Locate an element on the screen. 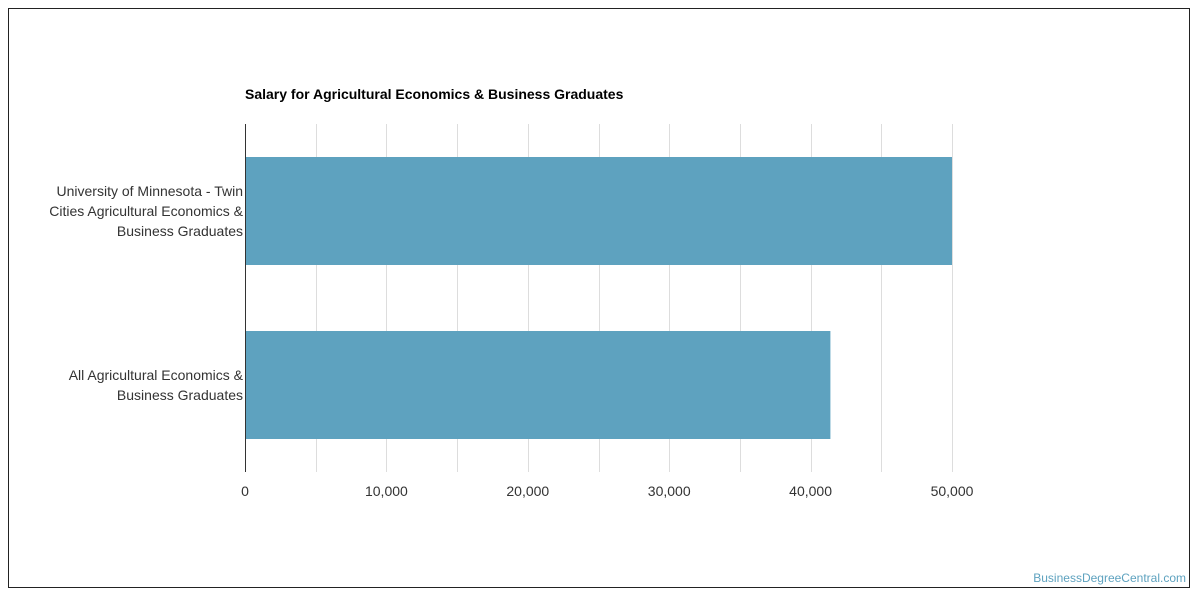 The width and height of the screenshot is (1200, 600). x-tick-label-2: 20,000 is located at coordinates (527, 491).